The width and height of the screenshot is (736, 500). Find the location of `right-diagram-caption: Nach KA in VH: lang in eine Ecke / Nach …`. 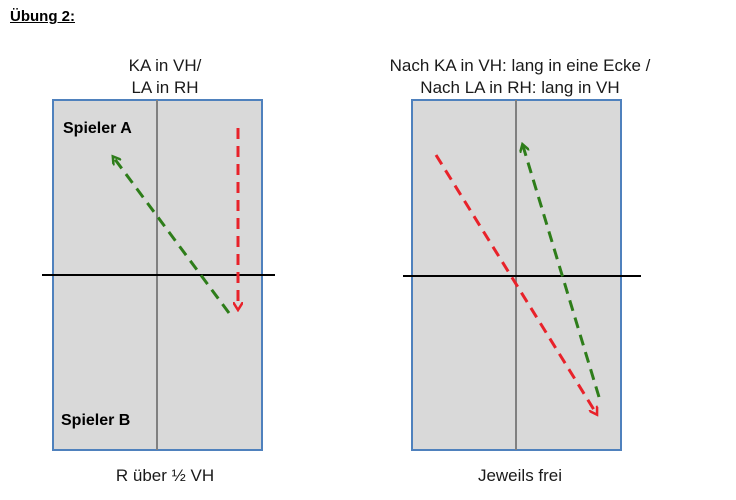

right-diagram-caption: Nach KA in VH: lang in eine Ecke / Nach … is located at coordinates (520, 77).